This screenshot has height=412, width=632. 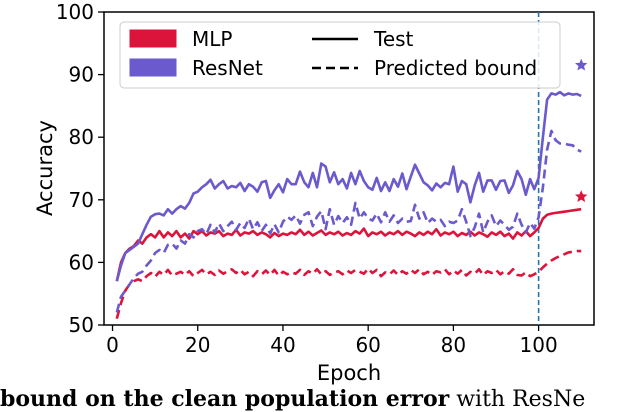 I want to click on y-tick-label: 80, so click(x=81, y=137).